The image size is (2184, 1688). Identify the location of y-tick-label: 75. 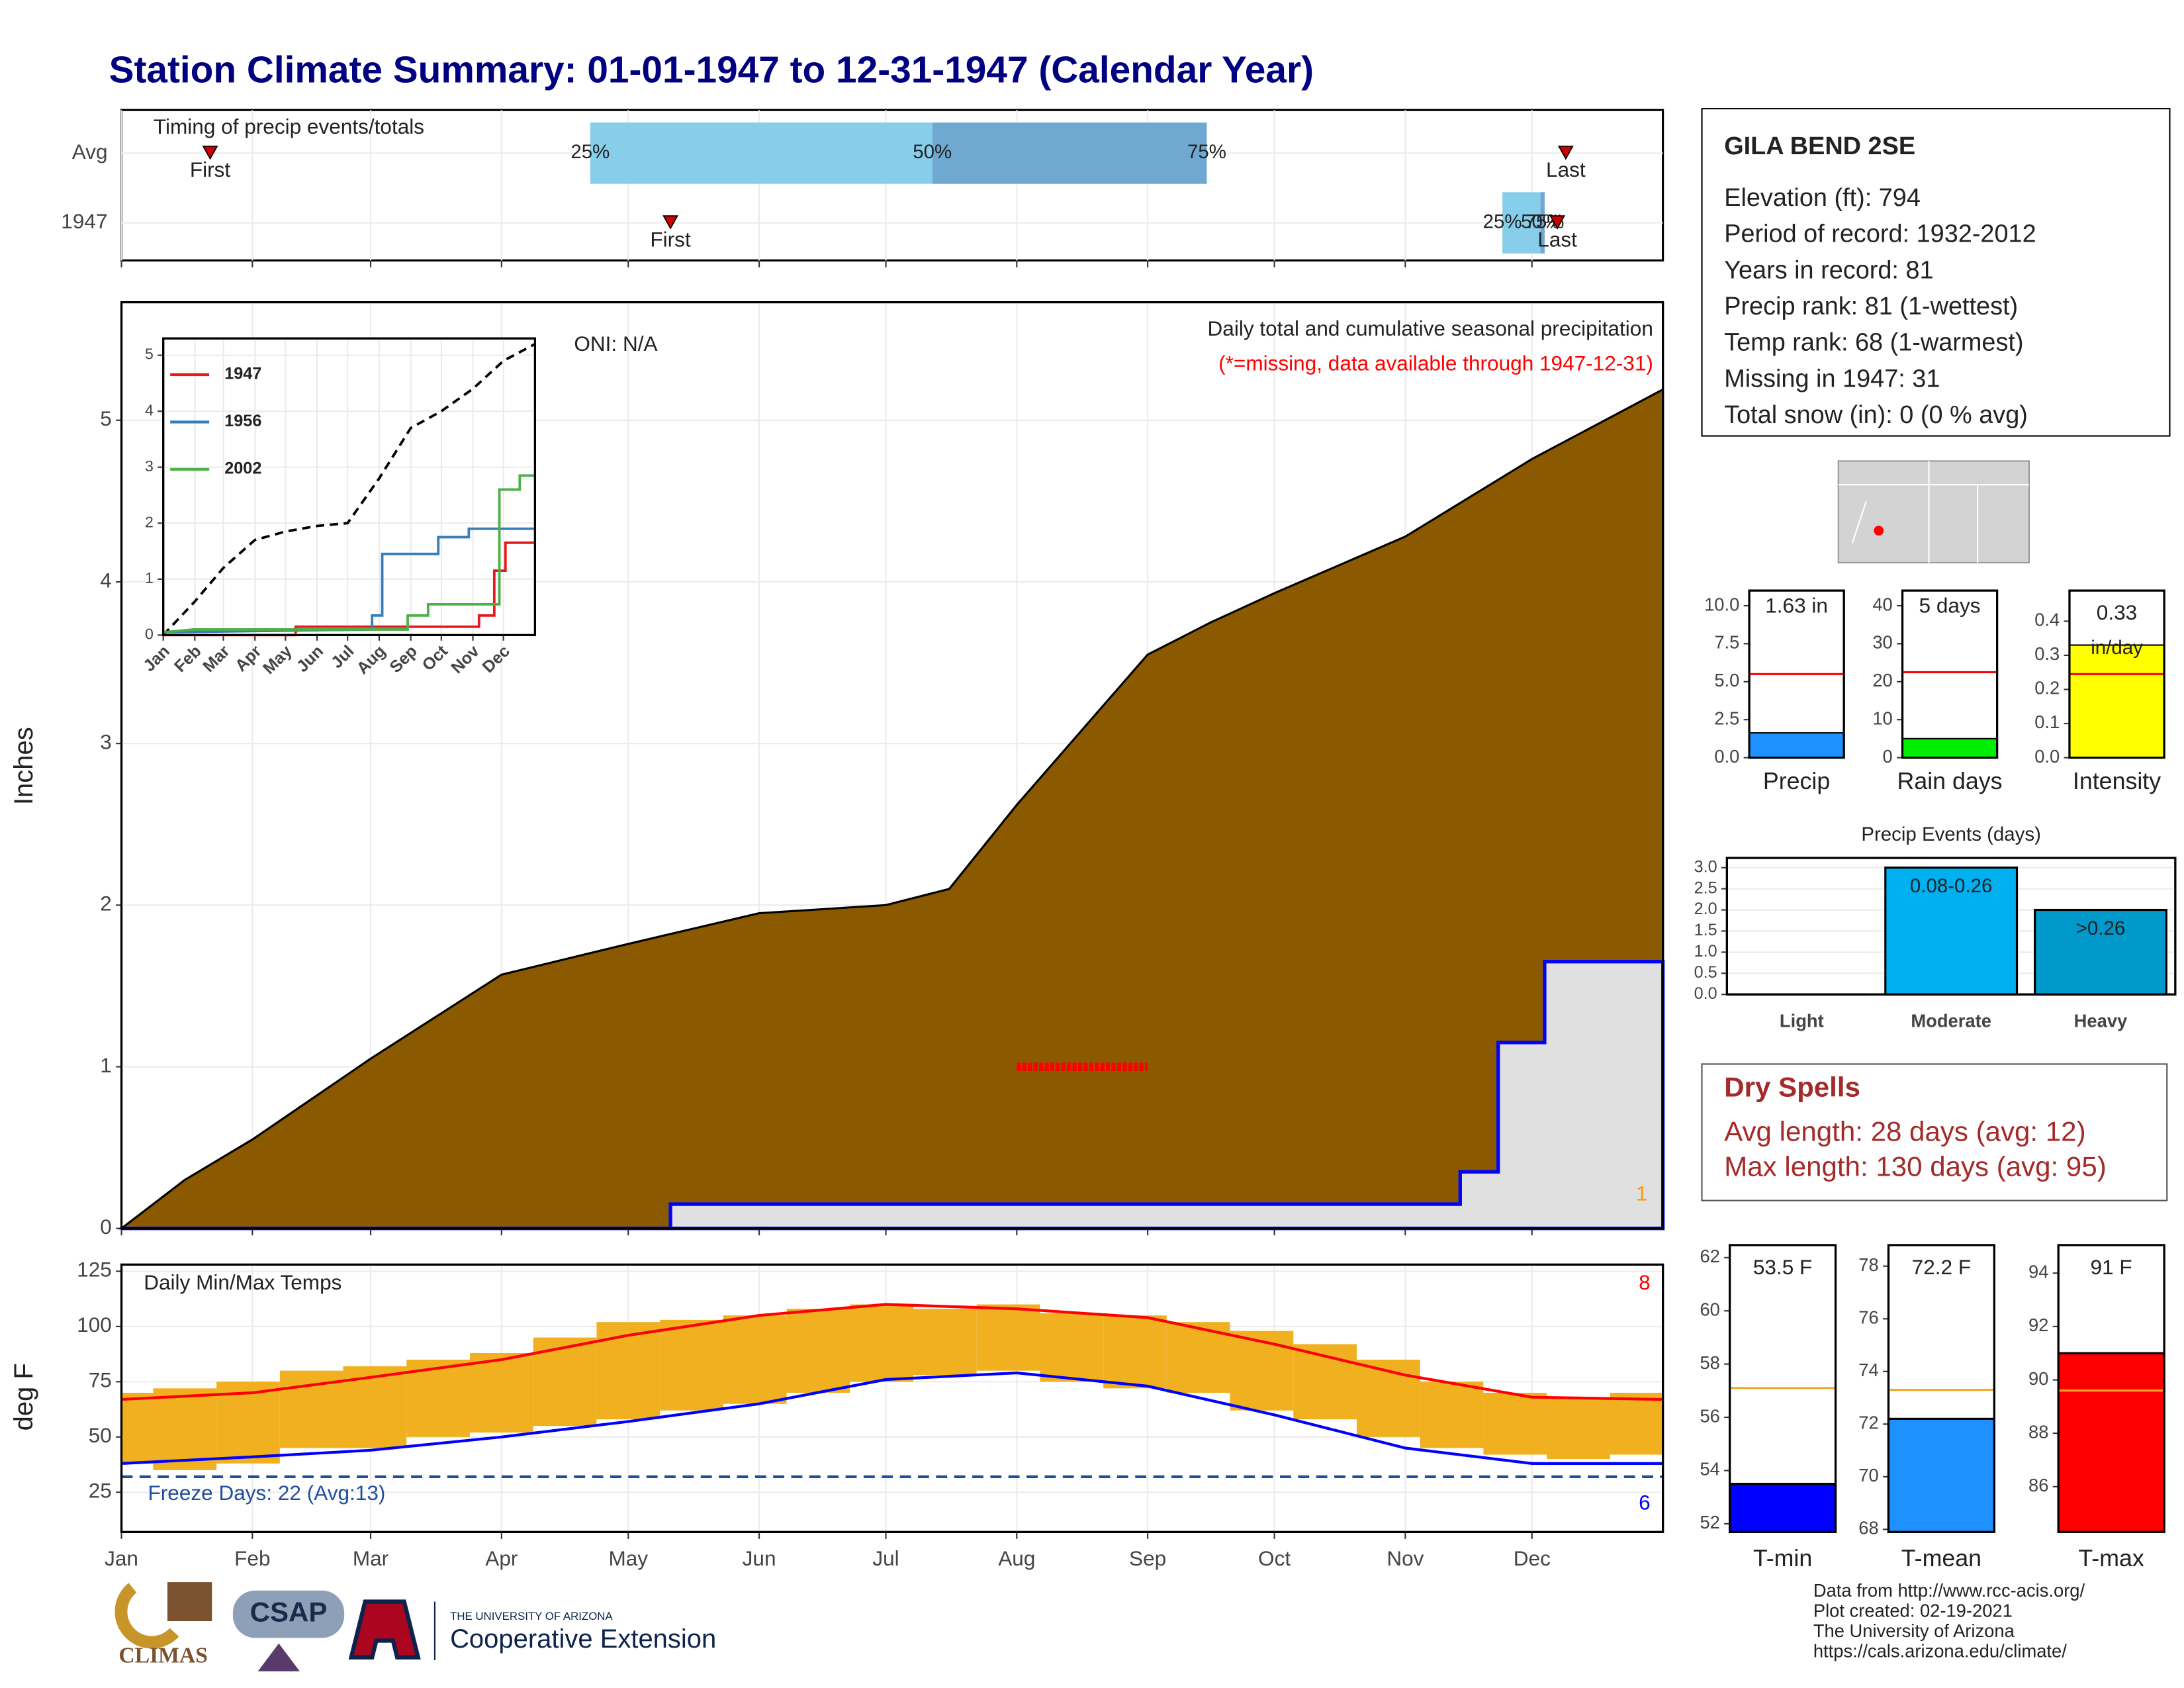
(100, 1380).